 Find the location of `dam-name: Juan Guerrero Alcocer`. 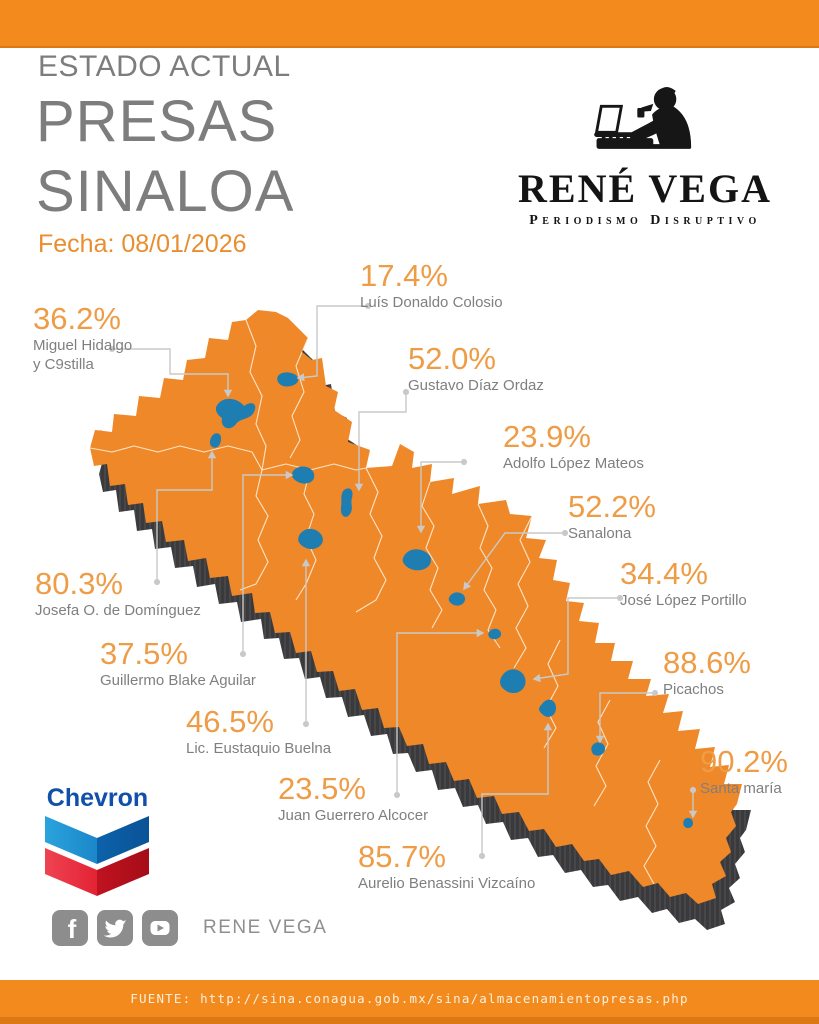

dam-name: Juan Guerrero Alcocer is located at coordinates (353, 816).